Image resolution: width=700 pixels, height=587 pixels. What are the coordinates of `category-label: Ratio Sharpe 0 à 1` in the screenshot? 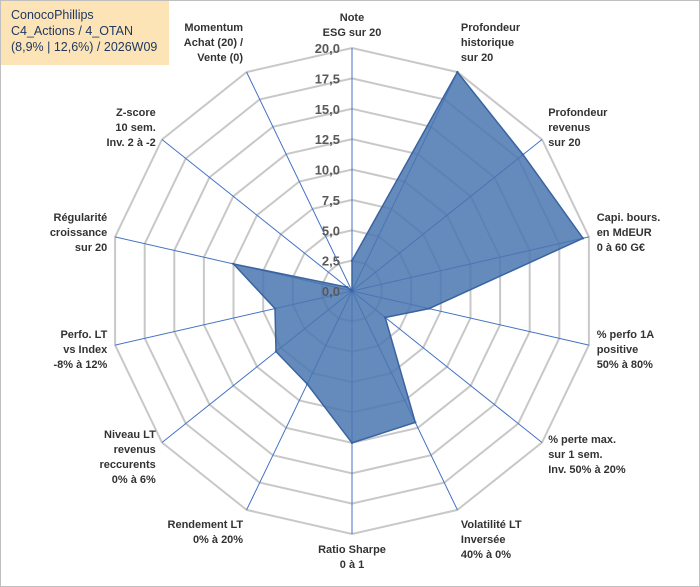 It's located at (352, 557).